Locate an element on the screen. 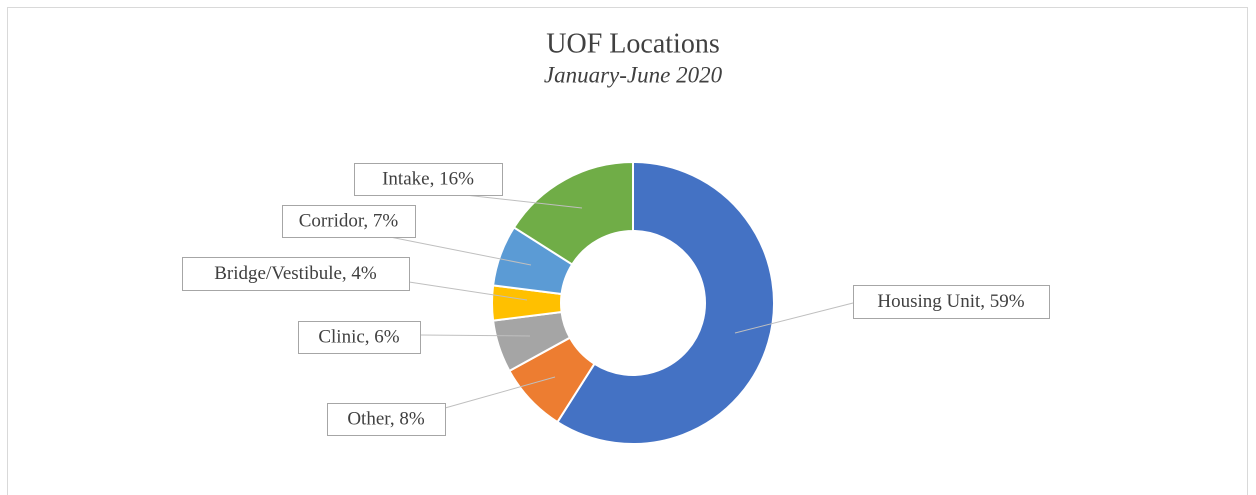 The image size is (1256, 495). data-label: Intake, 16% is located at coordinates (428, 178).